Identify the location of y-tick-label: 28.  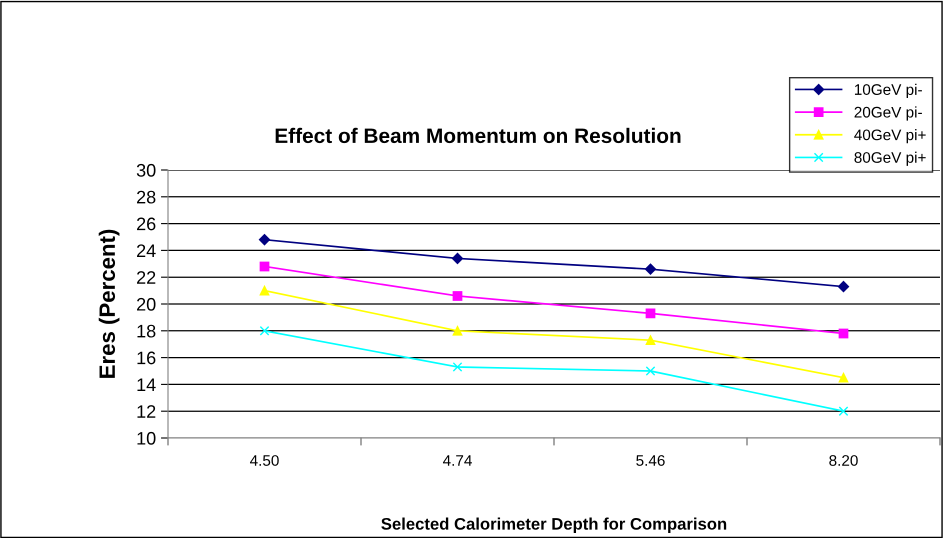
(146, 197).